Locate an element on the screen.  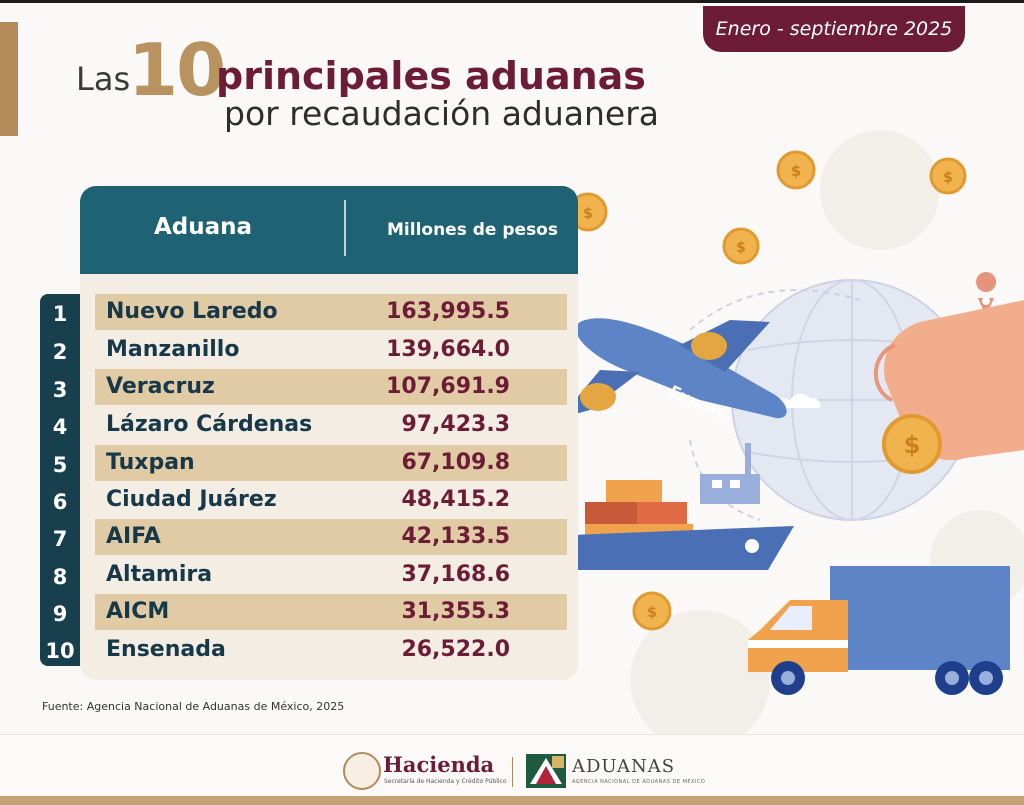
rank-number: 3 is located at coordinates (60, 390).